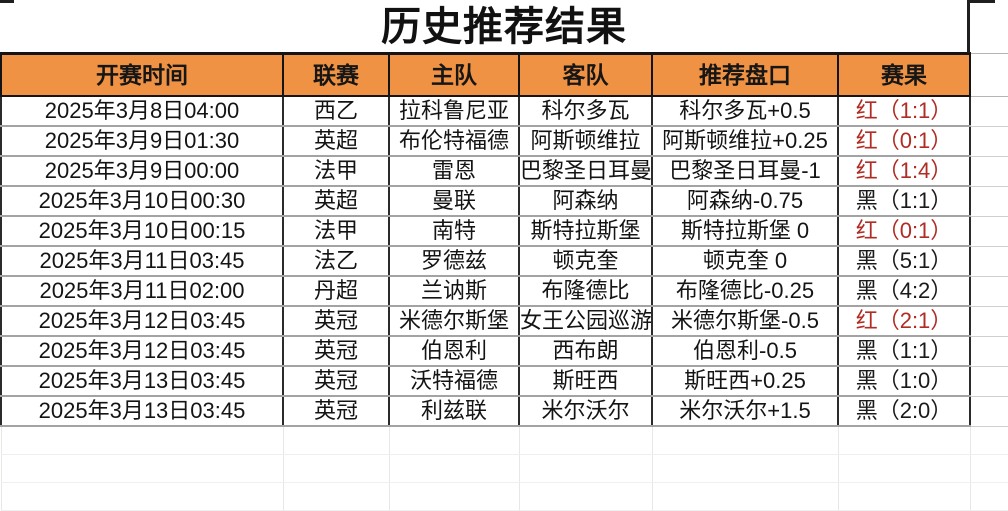  I want to click on cell-time: 2025年3月9日00:00, so click(142, 171).